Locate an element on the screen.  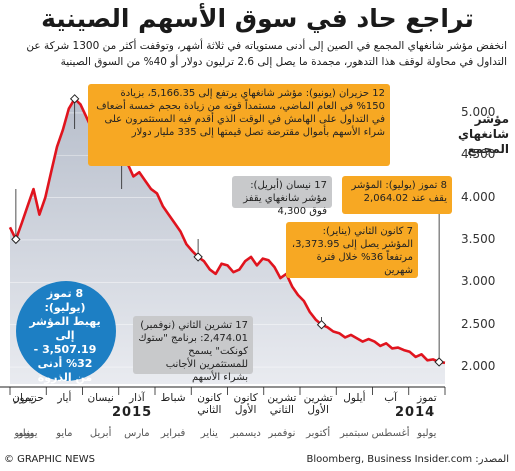
x-month-label: تشرين الثاني is located at coordinates (282, 404).